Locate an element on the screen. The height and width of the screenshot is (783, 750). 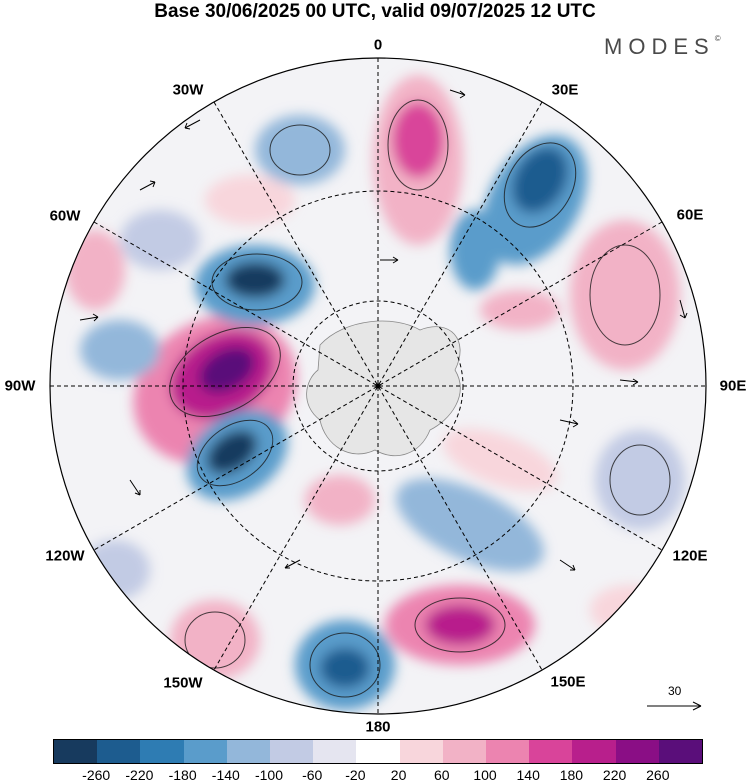
colorbar-tick-label: -220 is located at coordinates (139, 775).